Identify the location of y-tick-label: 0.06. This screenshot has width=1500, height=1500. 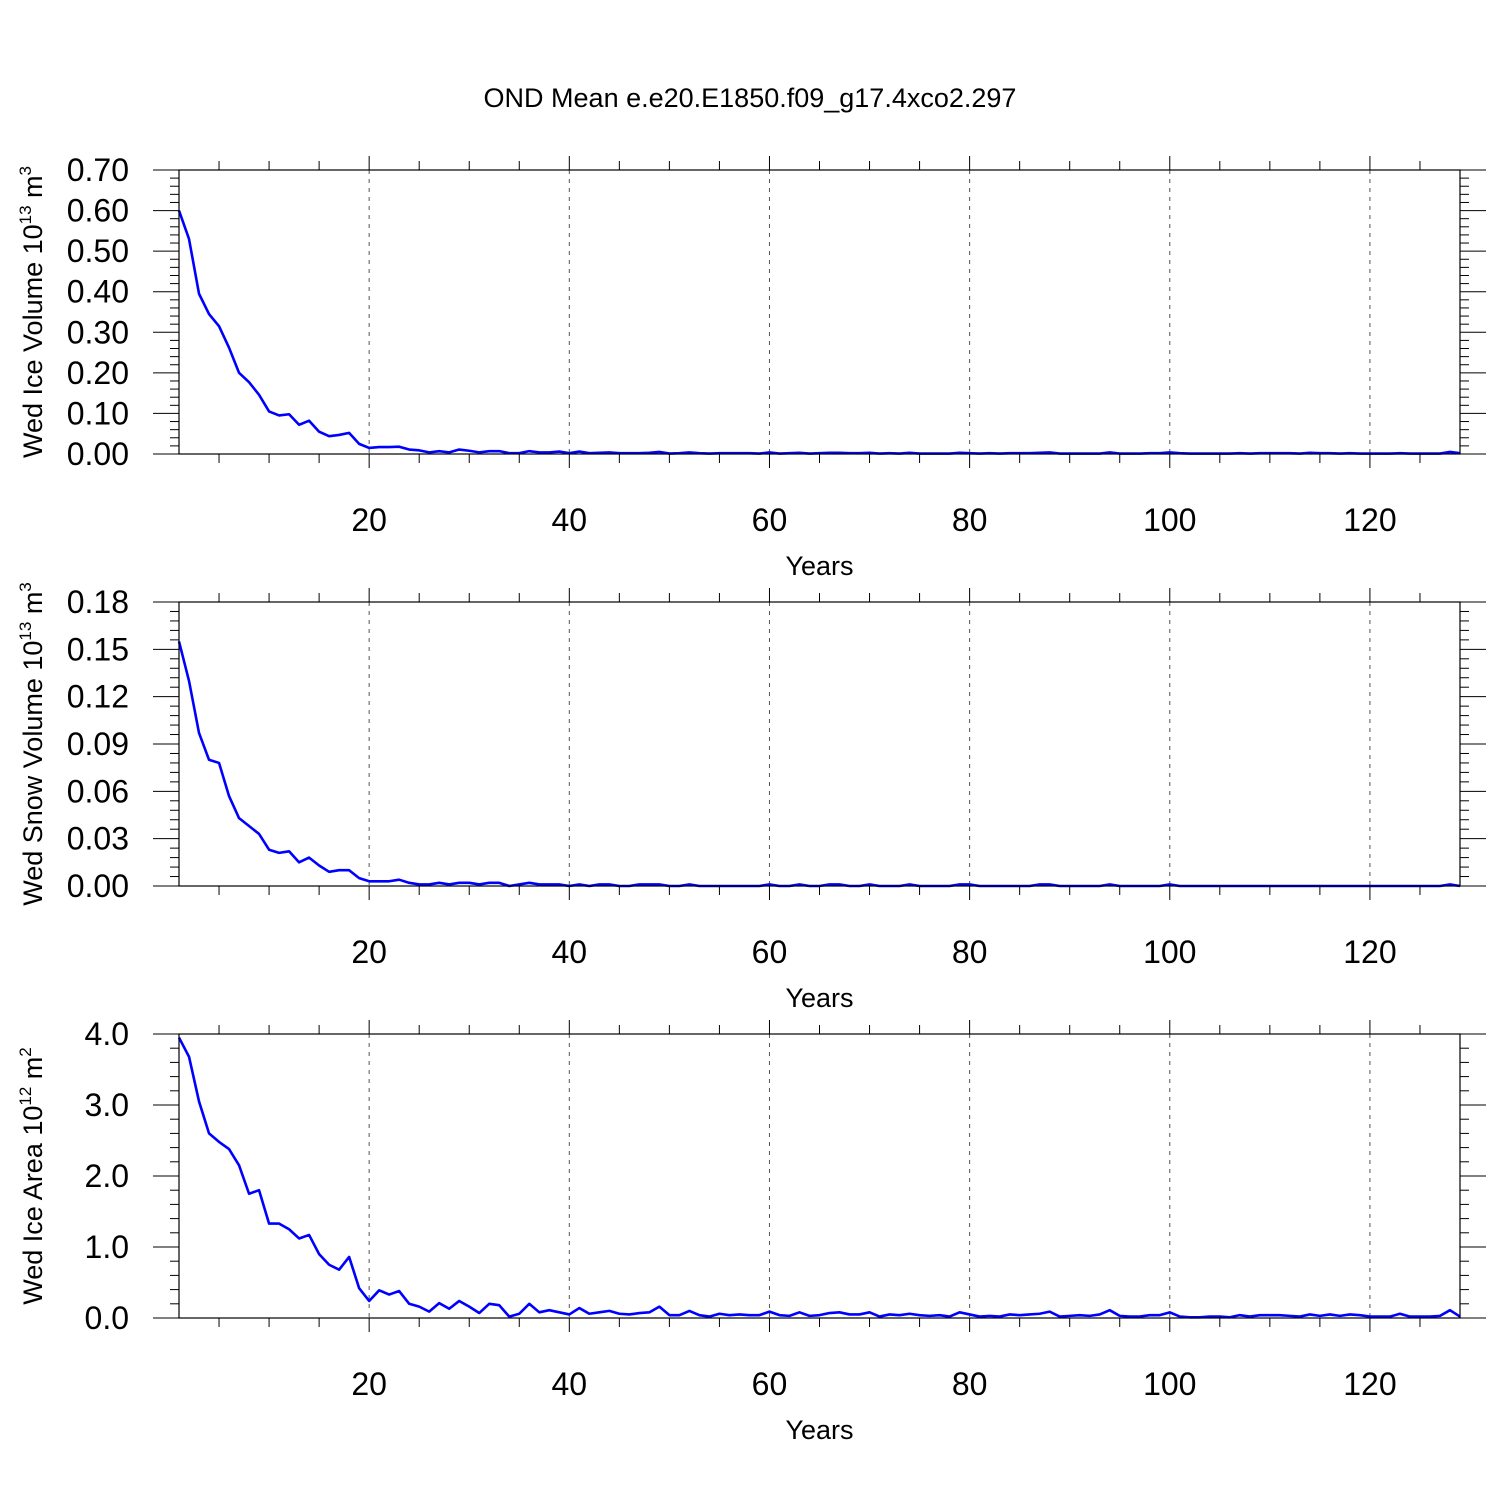
(98, 791).